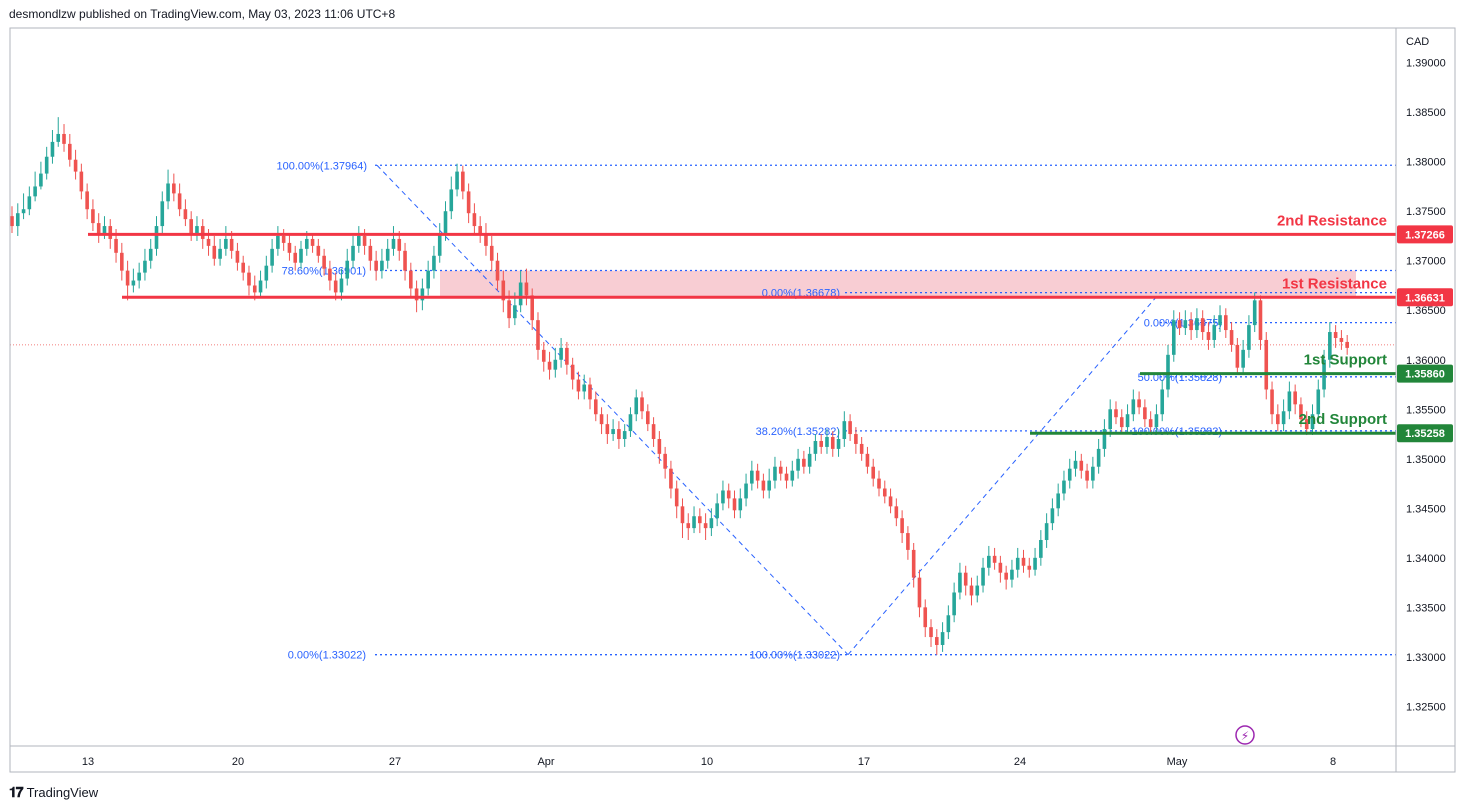 The image size is (1465, 810). I want to click on x-tick-label: 13, so click(88, 762).